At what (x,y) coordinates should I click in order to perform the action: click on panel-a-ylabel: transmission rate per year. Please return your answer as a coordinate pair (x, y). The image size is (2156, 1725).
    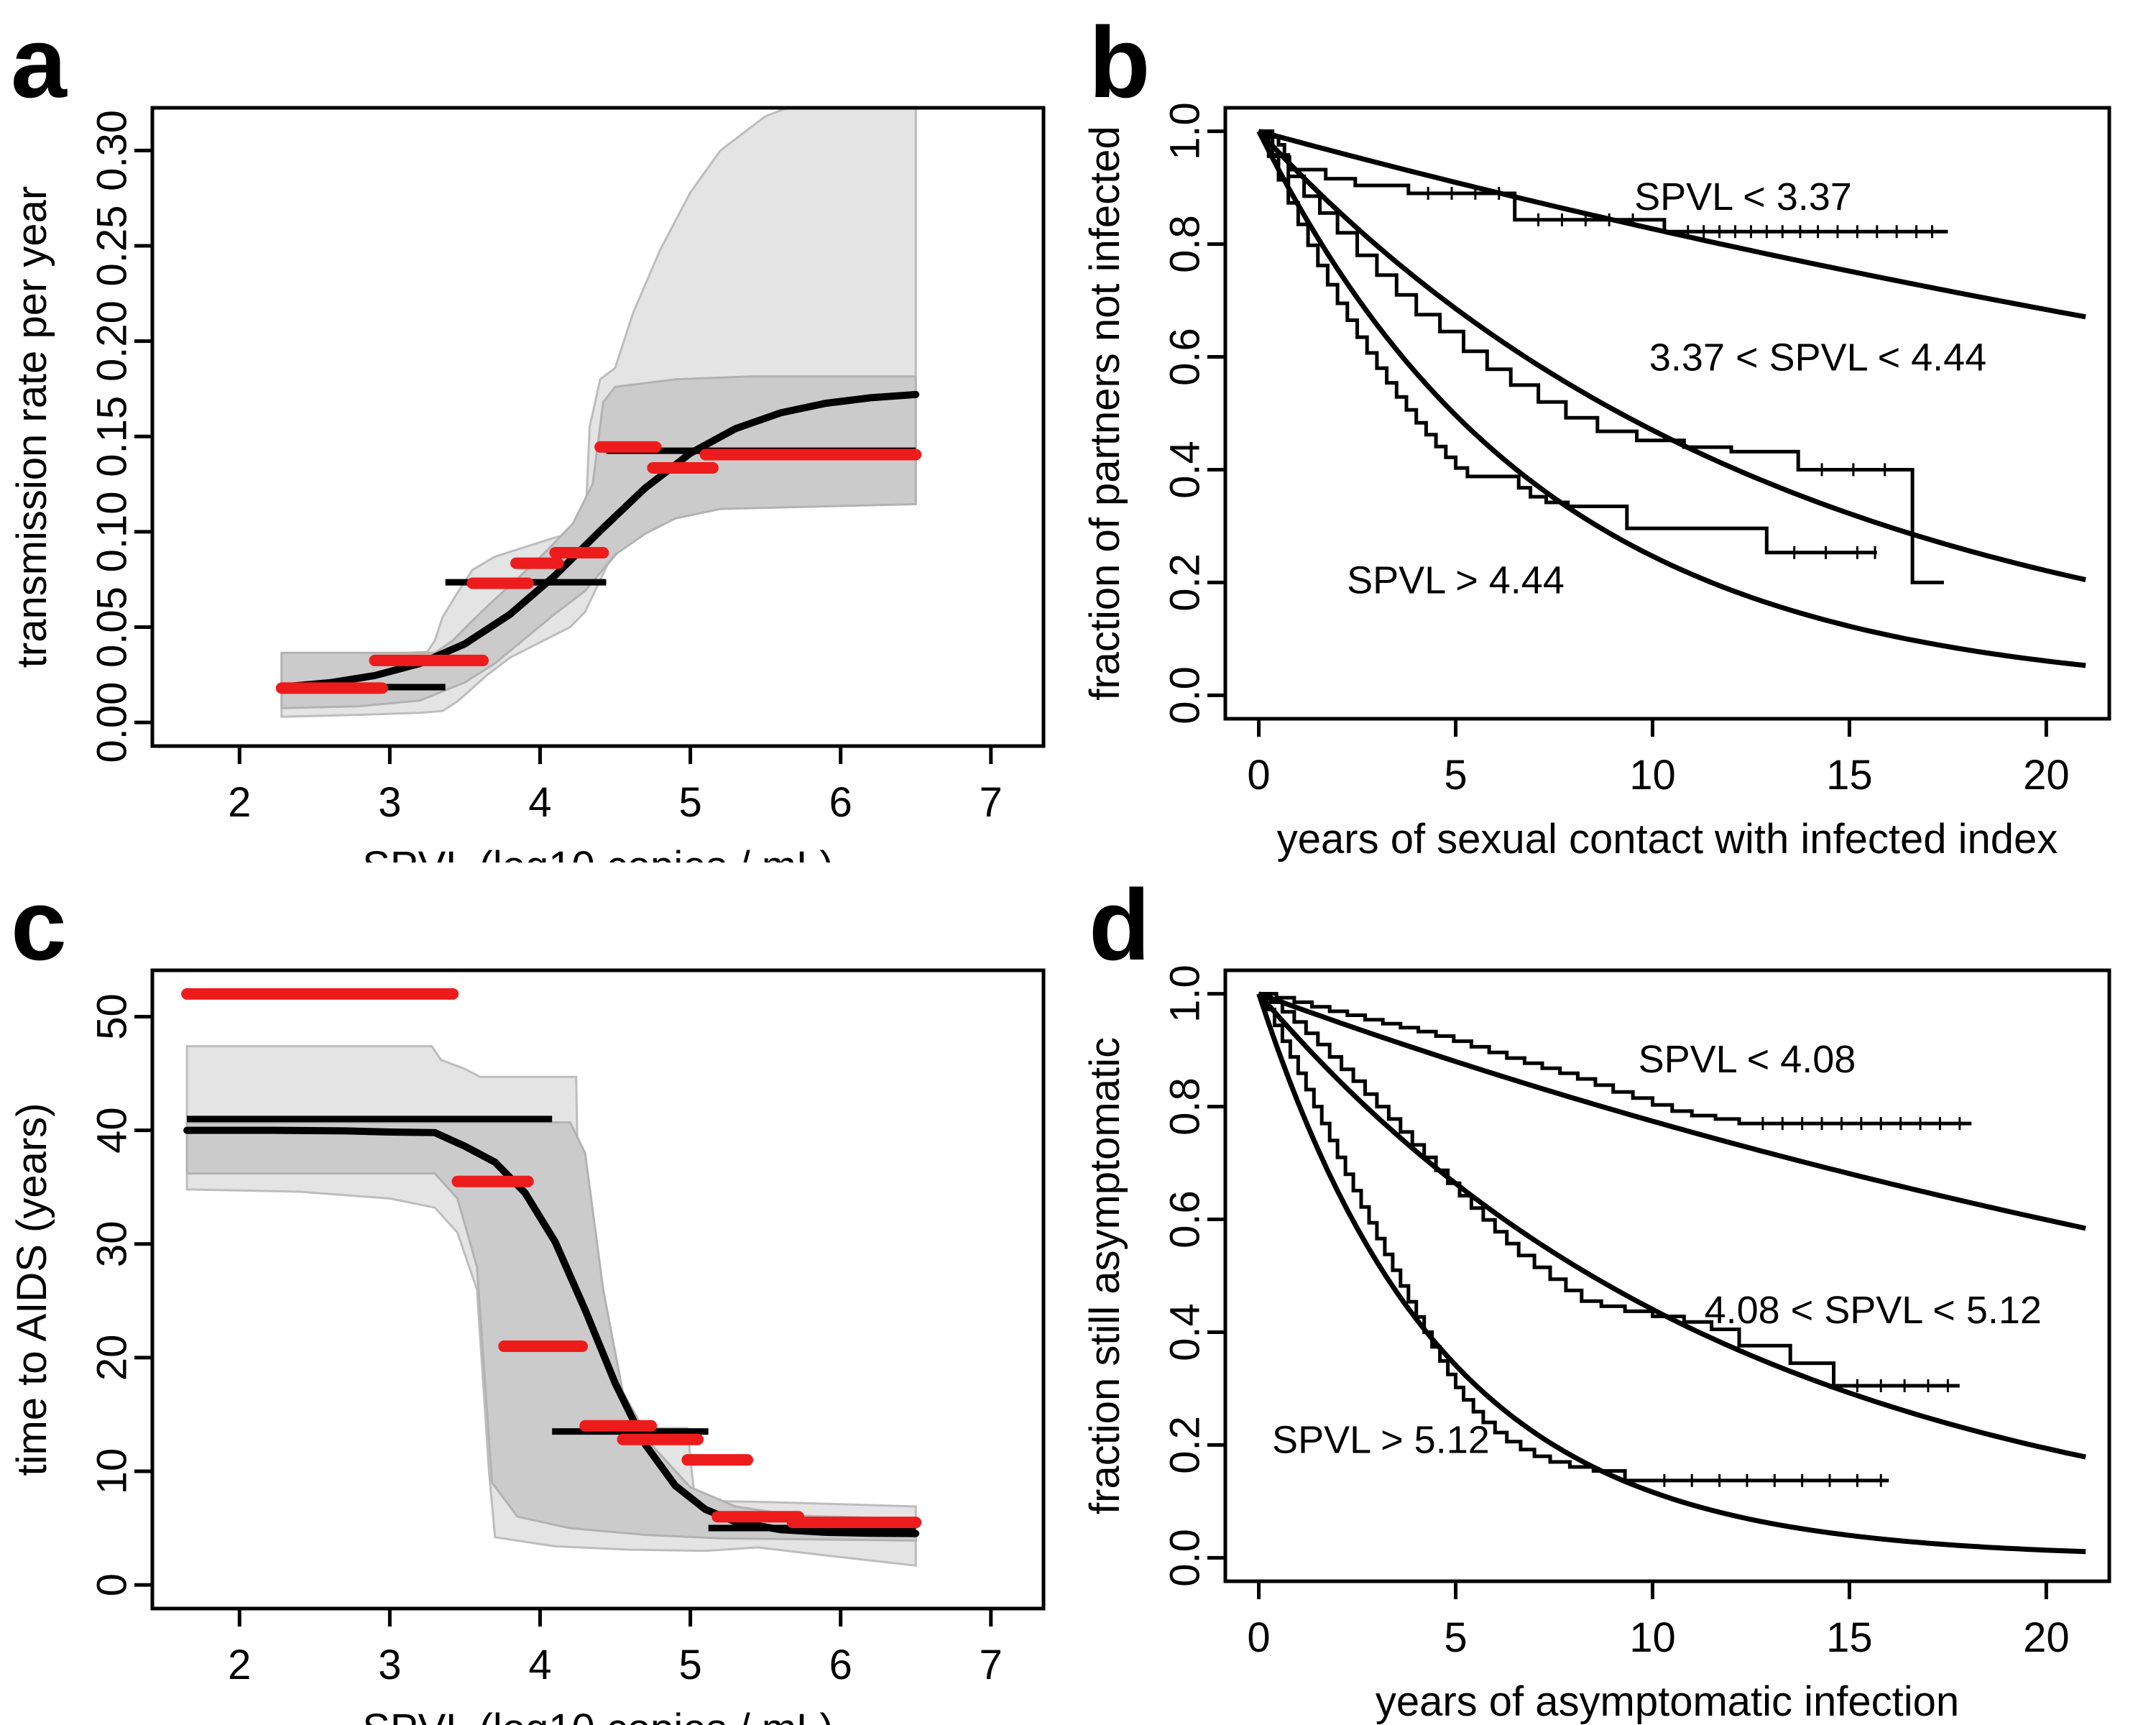
    Looking at the image, I should click on (32, 427).